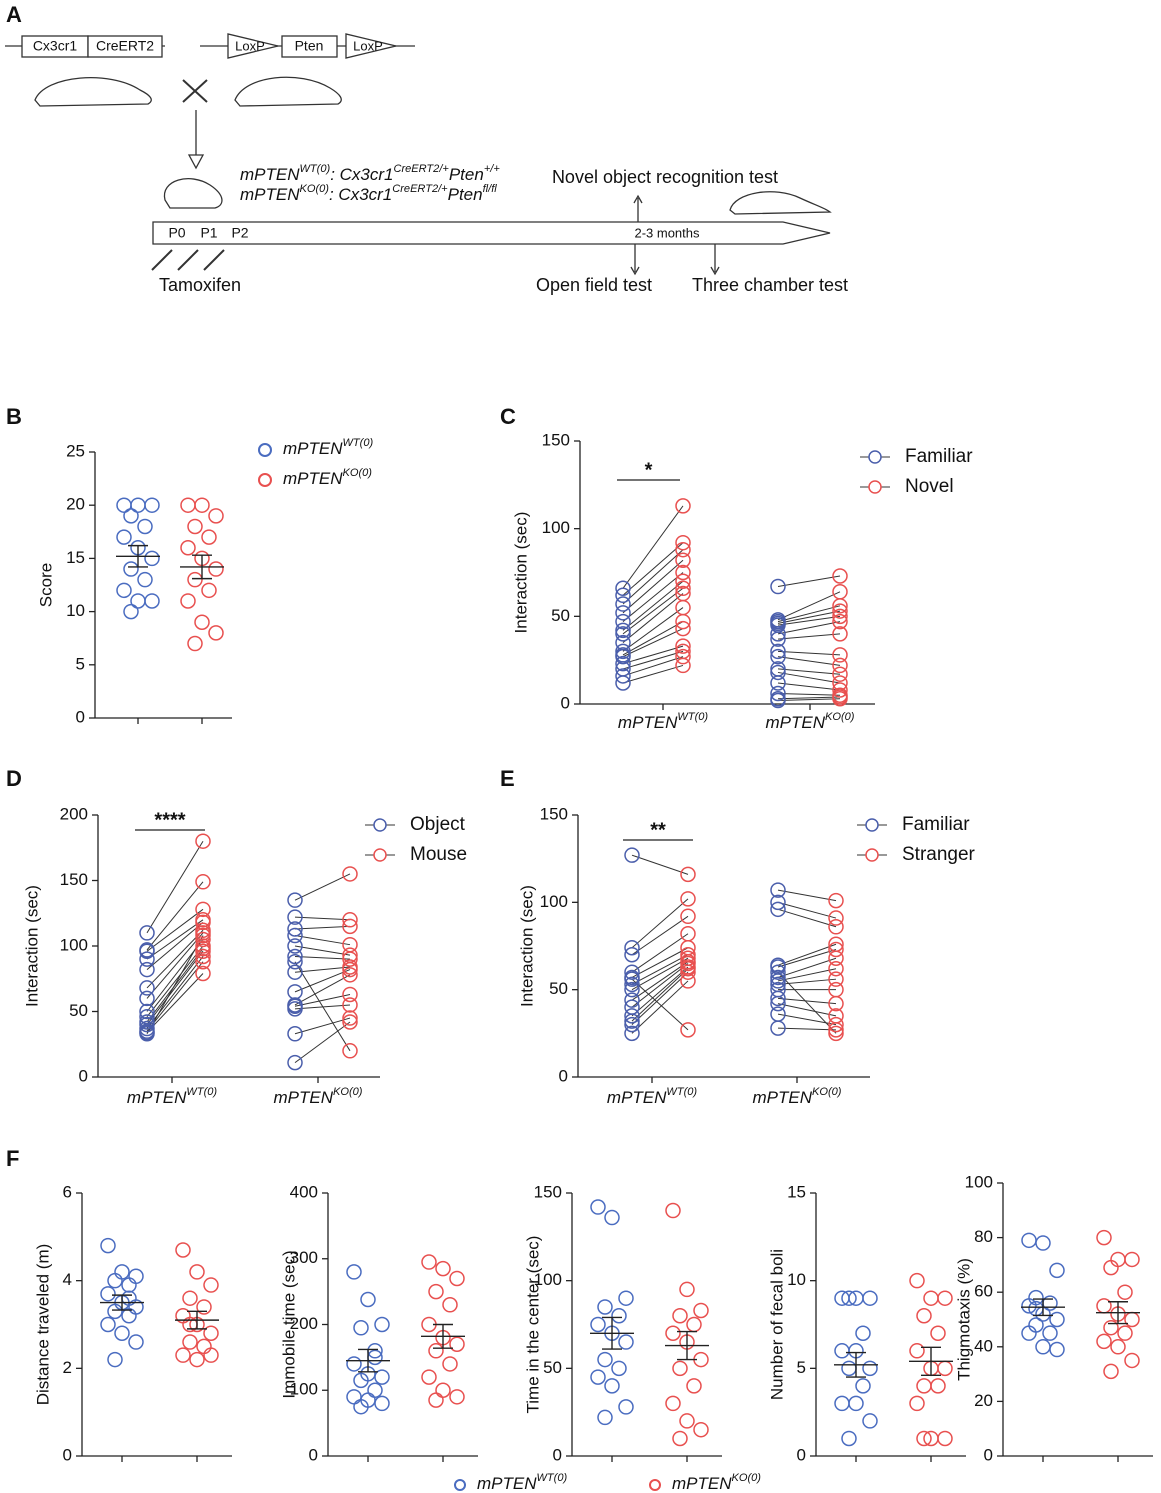 The image size is (1161, 1493). Describe the element at coordinates (80, 663) in the screenshot. I see `y-tick-label: 5` at that location.